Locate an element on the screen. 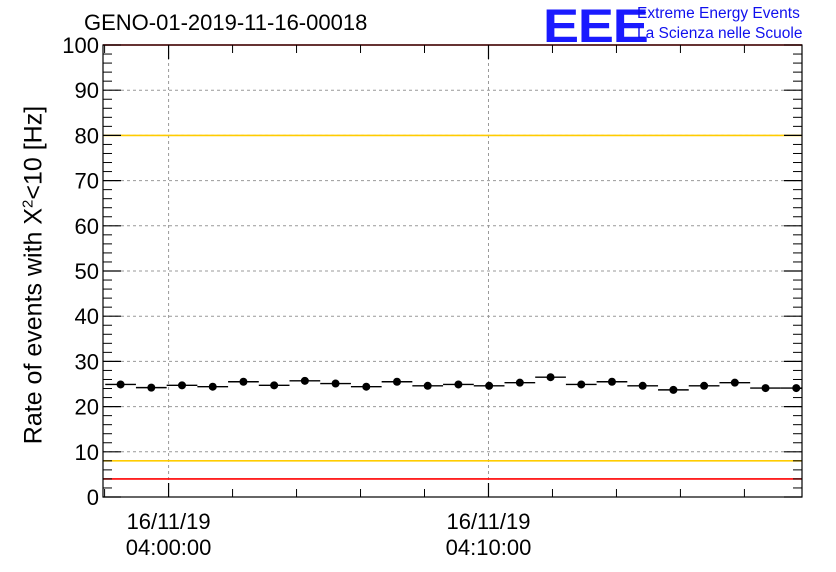 This screenshot has height=572, width=836. x-tick-label: 16/11/19 04:10:00 is located at coordinates (489, 535).